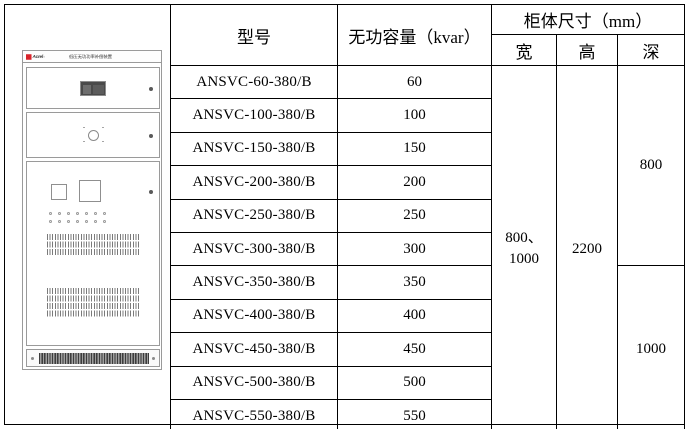 This screenshot has height=429, width=689. I want to click on cell-model: ANSVC-550-380/B, so click(254, 413).